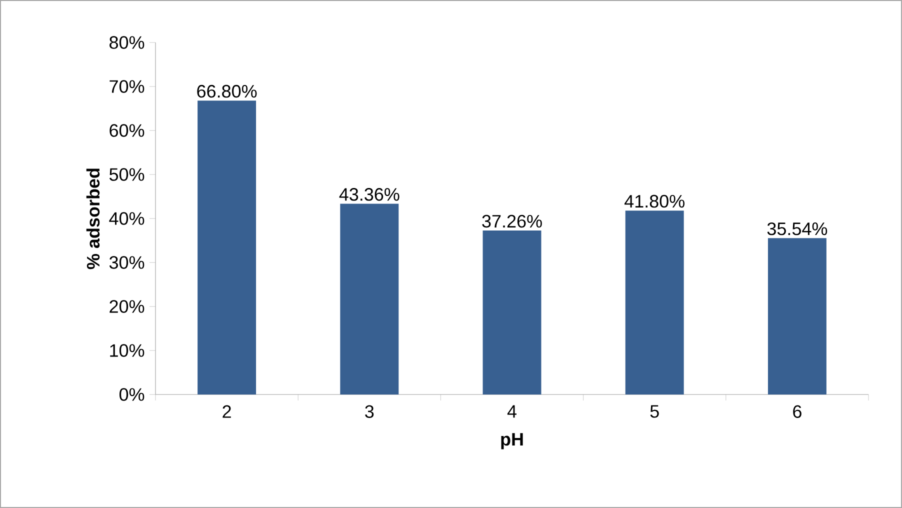  I want to click on y-tick-label: 80%, so click(127, 42).